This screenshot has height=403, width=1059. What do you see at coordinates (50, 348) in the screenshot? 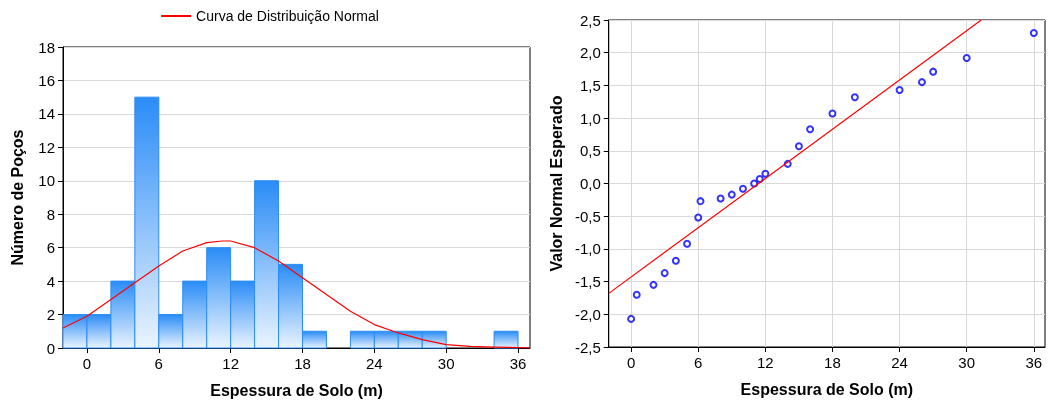
I see `y-tick-label: 0` at bounding box center [50, 348].